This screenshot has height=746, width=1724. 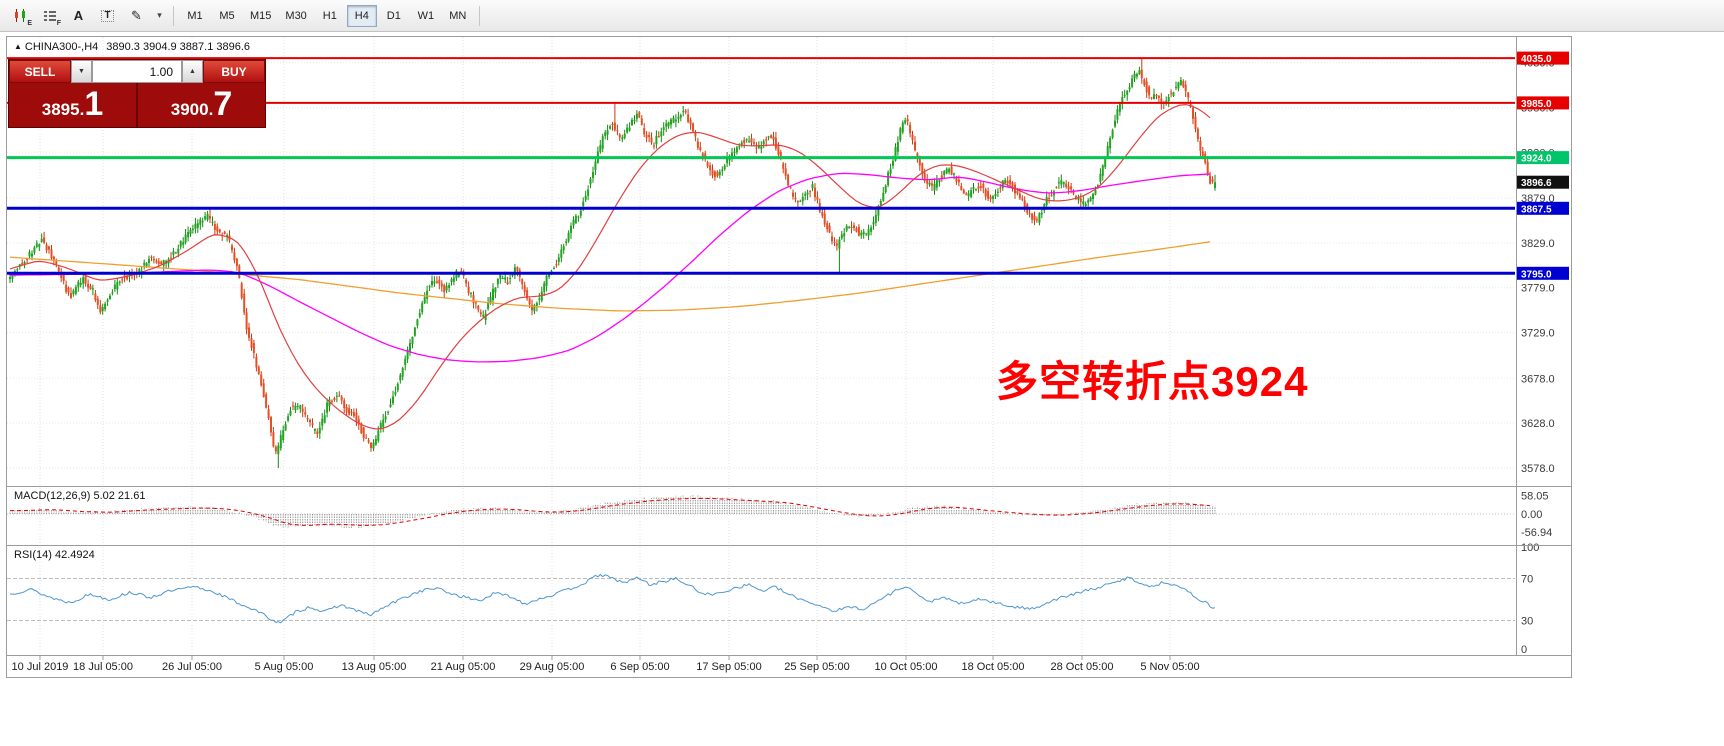 I want to click on volume-decrease-button: ▼, so click(x=81, y=71).